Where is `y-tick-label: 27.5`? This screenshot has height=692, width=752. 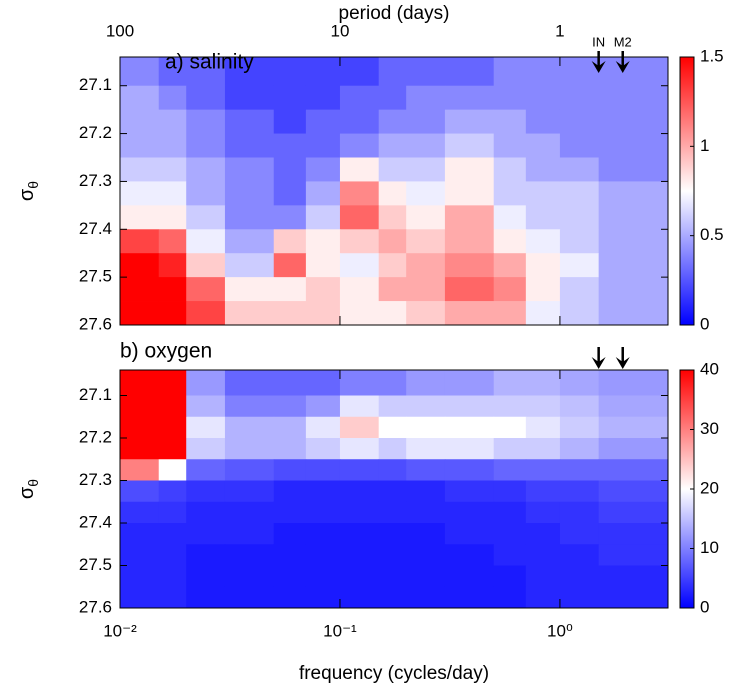
y-tick-label: 27.5 is located at coordinates (95, 564).